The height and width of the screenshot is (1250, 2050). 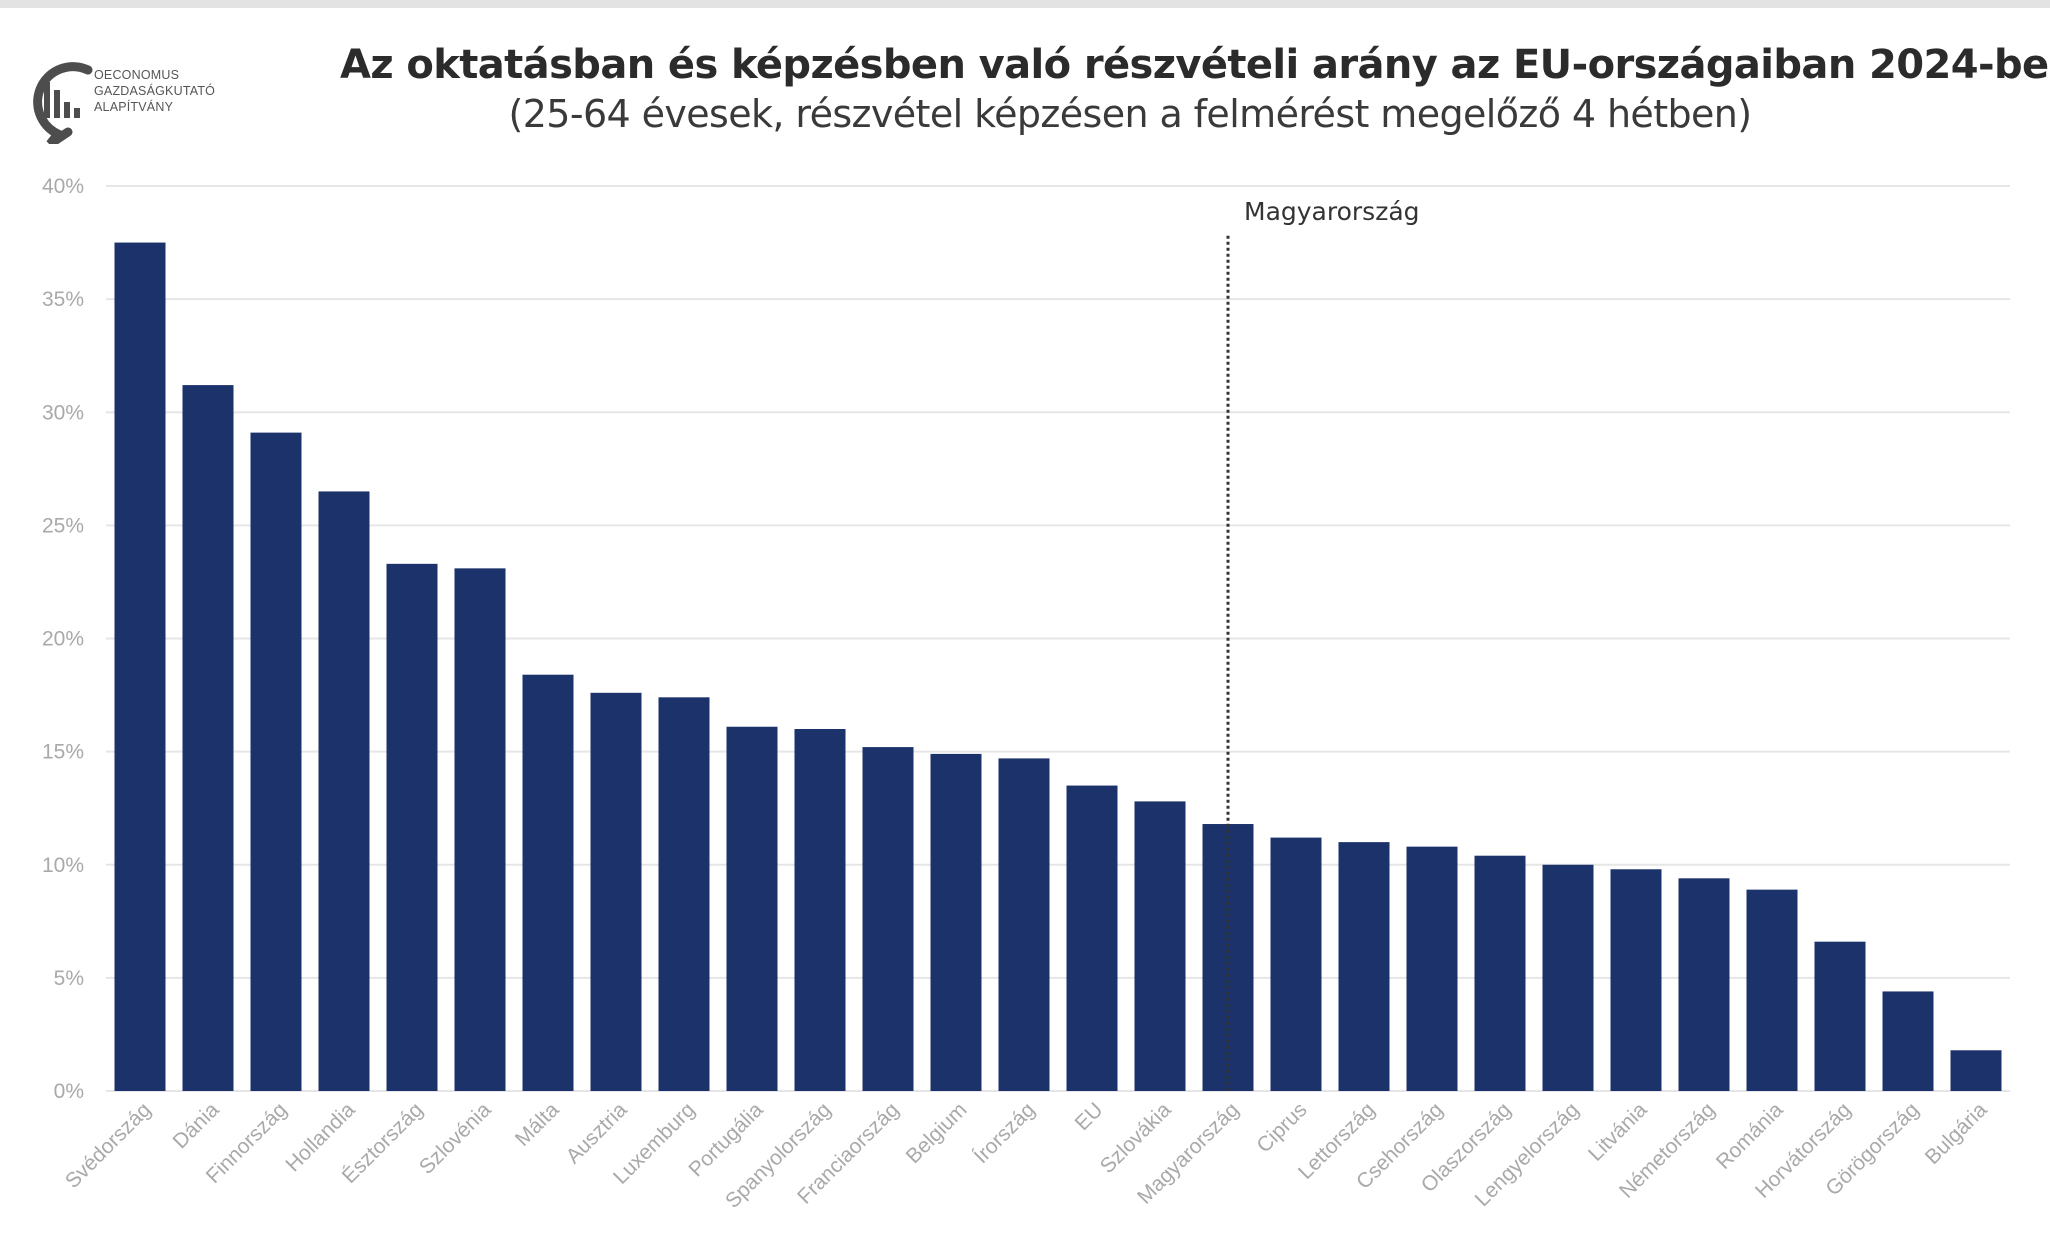 I want to click on x-tick-label: Ciprus, so click(x=1281, y=1127).